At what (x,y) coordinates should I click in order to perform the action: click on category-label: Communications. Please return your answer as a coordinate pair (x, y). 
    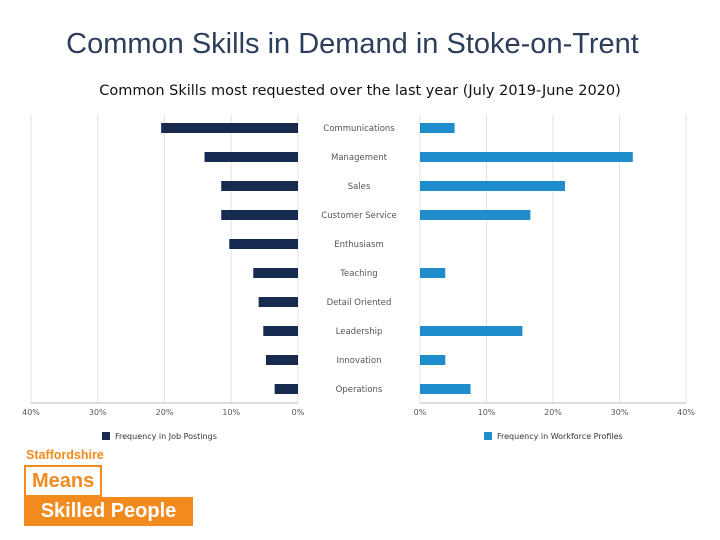
    Looking at the image, I should click on (359, 129).